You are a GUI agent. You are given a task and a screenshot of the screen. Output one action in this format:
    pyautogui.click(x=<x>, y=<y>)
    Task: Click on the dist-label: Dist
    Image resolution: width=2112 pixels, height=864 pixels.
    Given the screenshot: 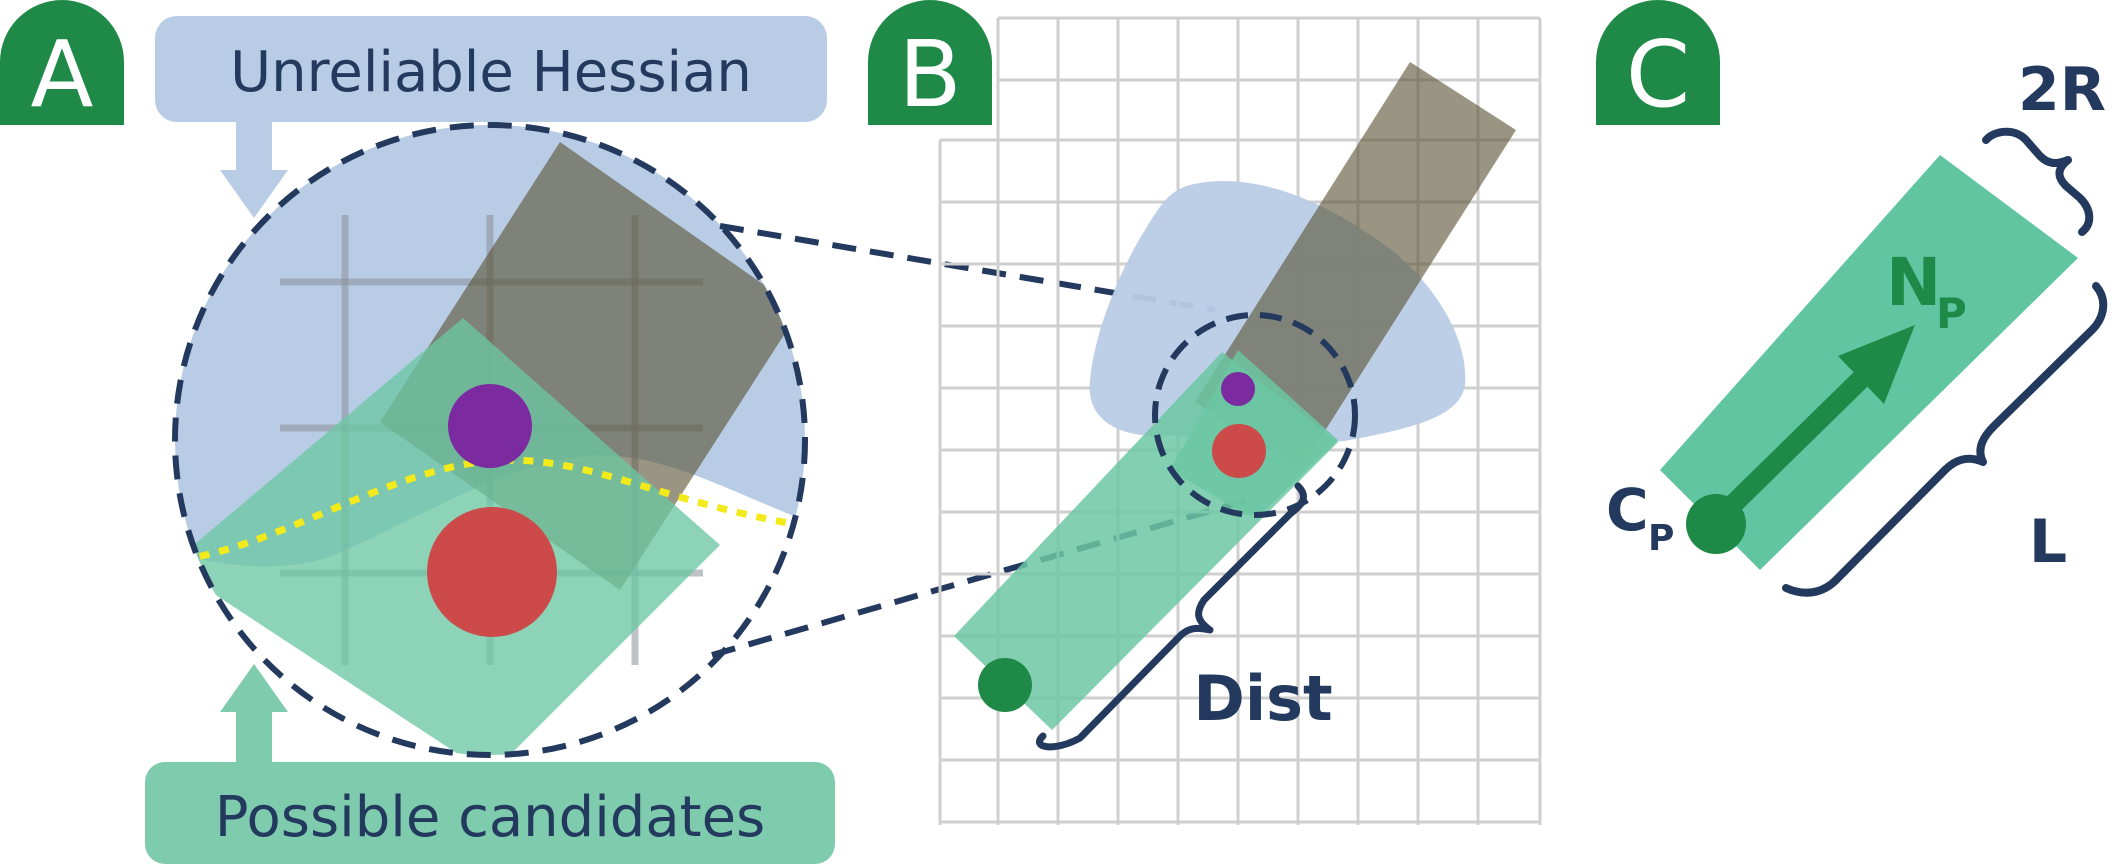 What is the action you would take?
    pyautogui.click(x=1262, y=698)
    